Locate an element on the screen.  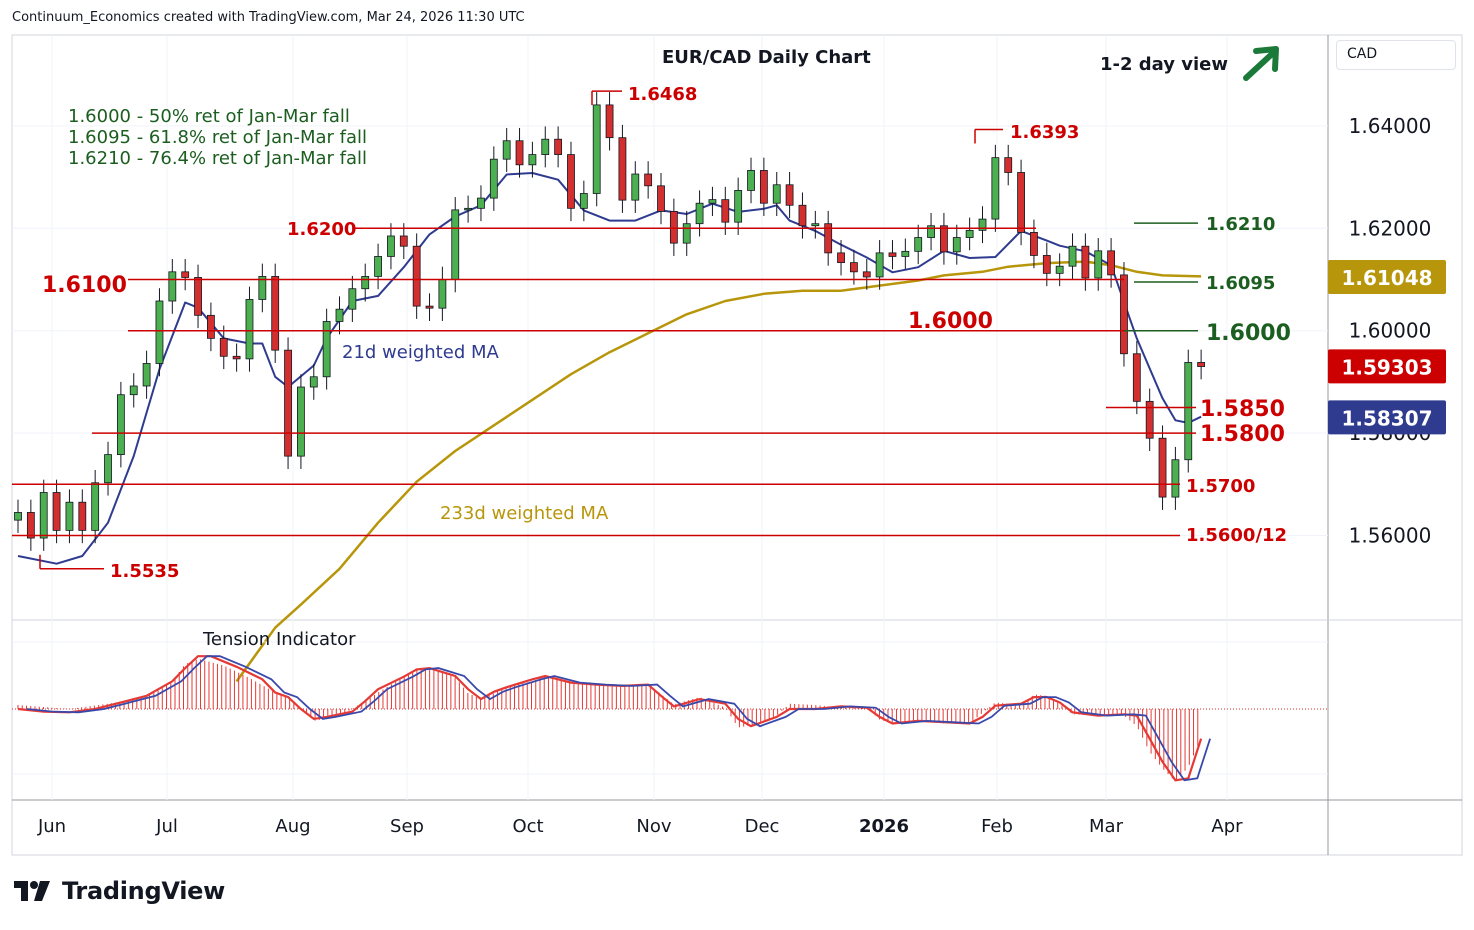
x-tick-label: Mar is located at coordinates (1106, 826).